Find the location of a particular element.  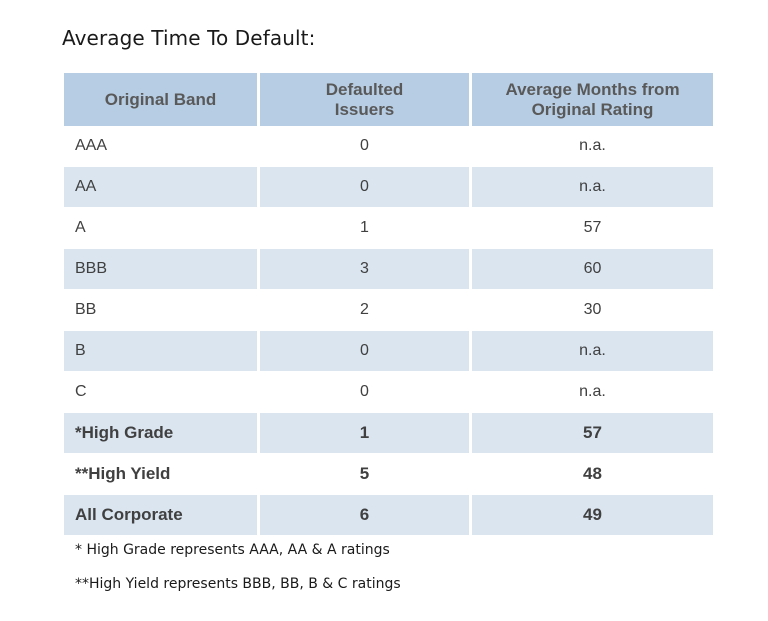

table-row: All Corporate 6 49 is located at coordinates (388, 515).